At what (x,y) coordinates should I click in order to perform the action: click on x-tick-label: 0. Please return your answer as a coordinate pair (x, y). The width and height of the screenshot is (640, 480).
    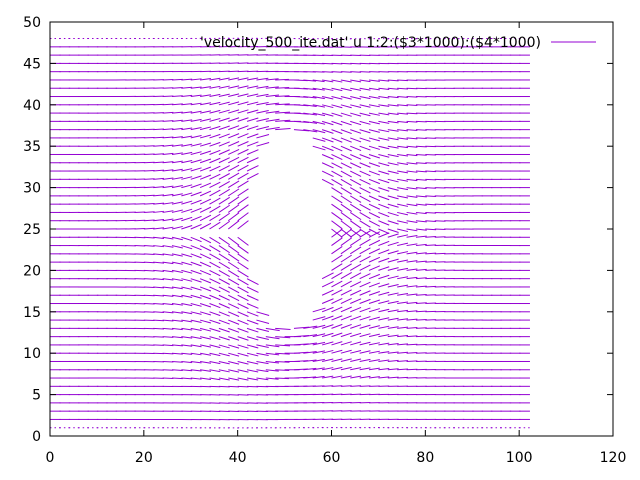
    Looking at the image, I should click on (50, 458).